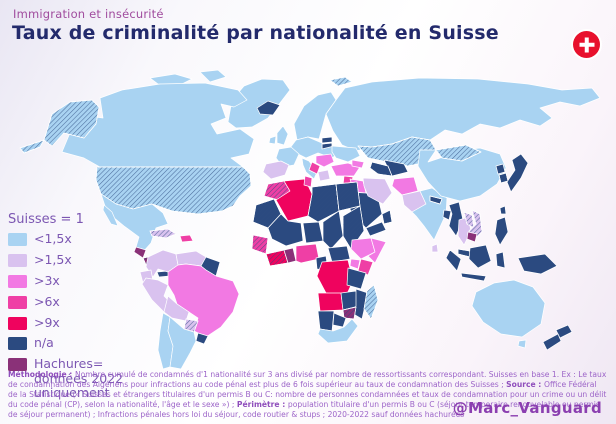 The width and height of the screenshot is (616, 424). What do you see at coordinates (324, 175) in the screenshot?
I see `region-greece` at bounding box center [324, 175].